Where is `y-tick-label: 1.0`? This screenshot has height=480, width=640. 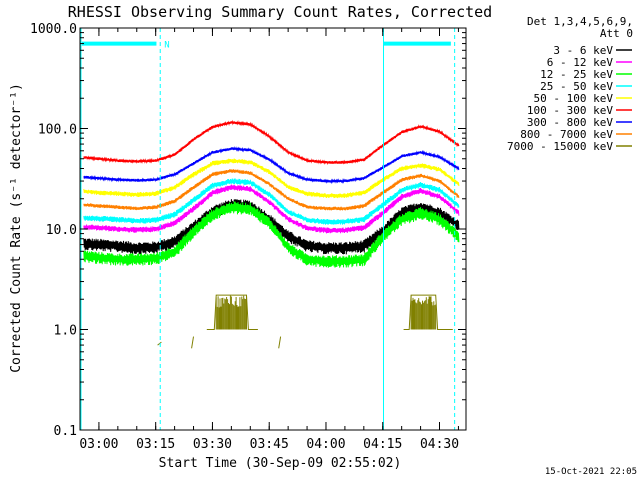
y-tick-label: 1.0 is located at coordinates (65, 331).